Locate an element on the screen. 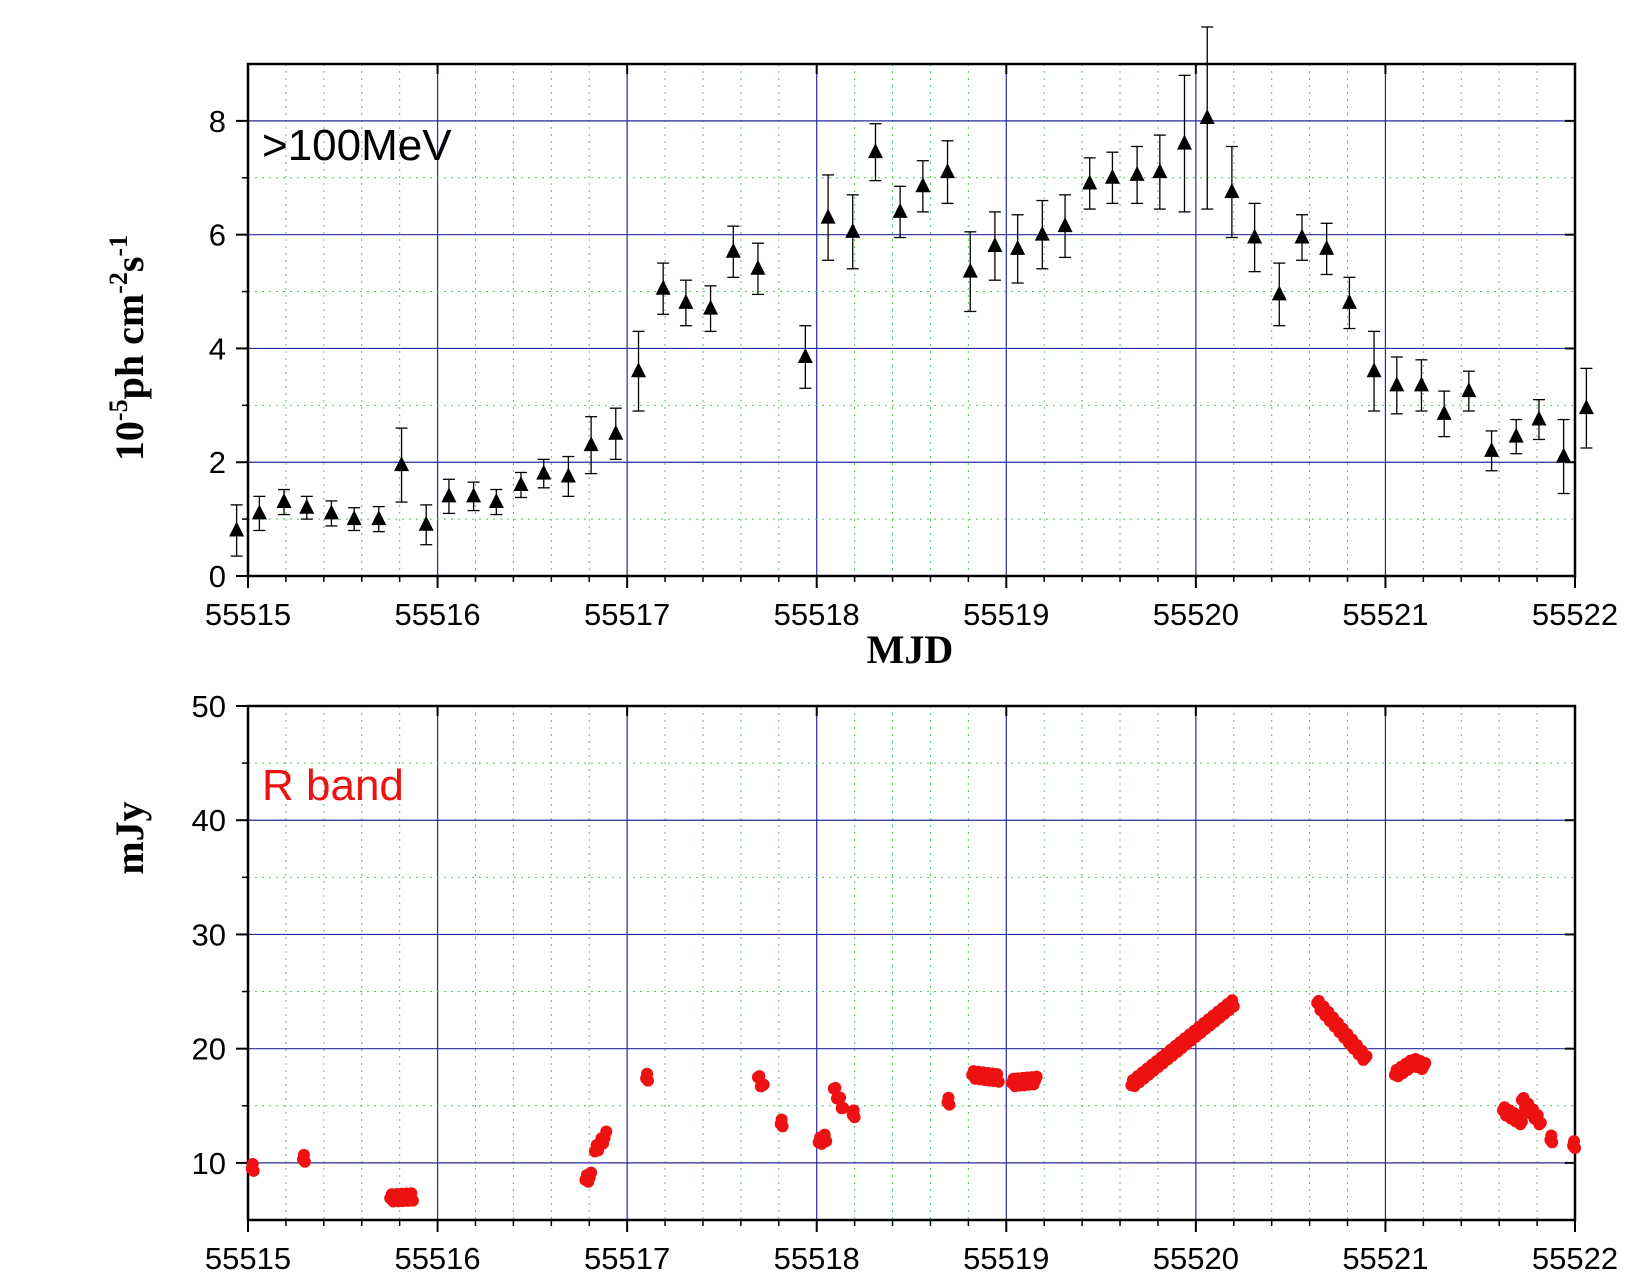 This screenshot has width=1650, height=1275. optical-y-axis-title: mJy is located at coordinates (129, 837).